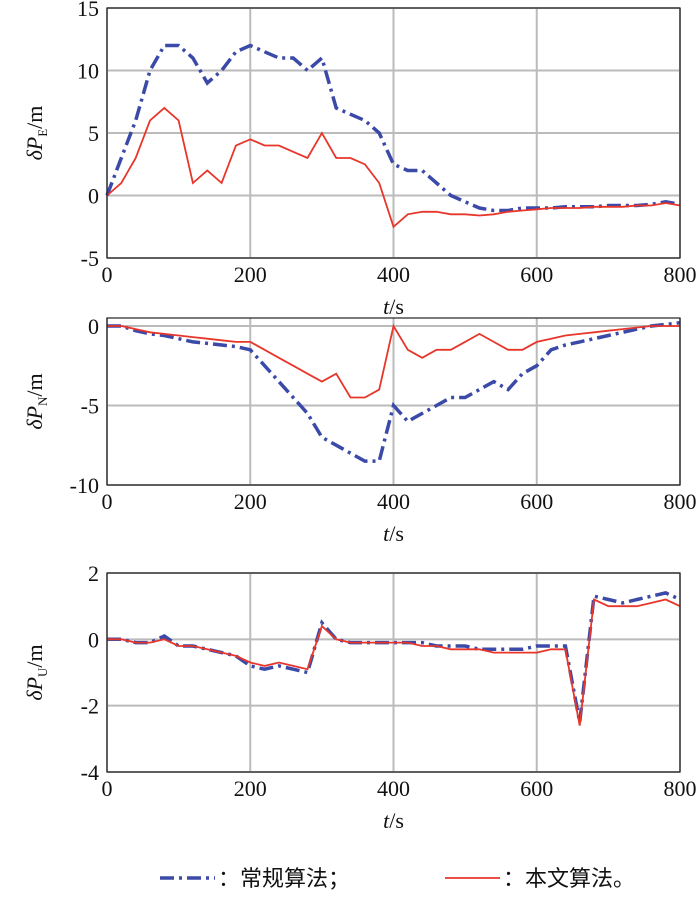  What do you see at coordinates (90, 706) in the screenshot?
I see `y-tick-label: -2` at bounding box center [90, 706].